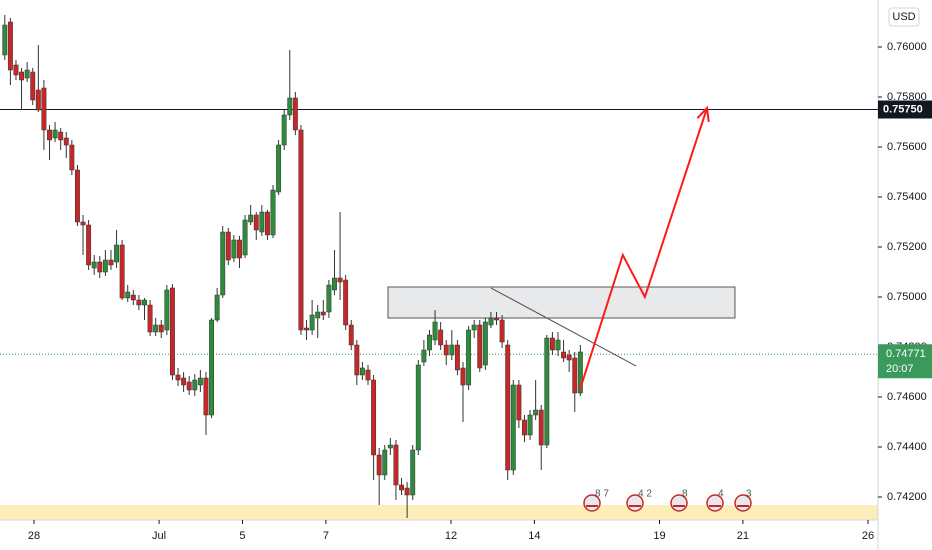 This screenshot has width=932, height=550. What do you see at coordinates (903, 109) in the screenshot?
I see `price-line-label: 0.75750` at bounding box center [903, 109].